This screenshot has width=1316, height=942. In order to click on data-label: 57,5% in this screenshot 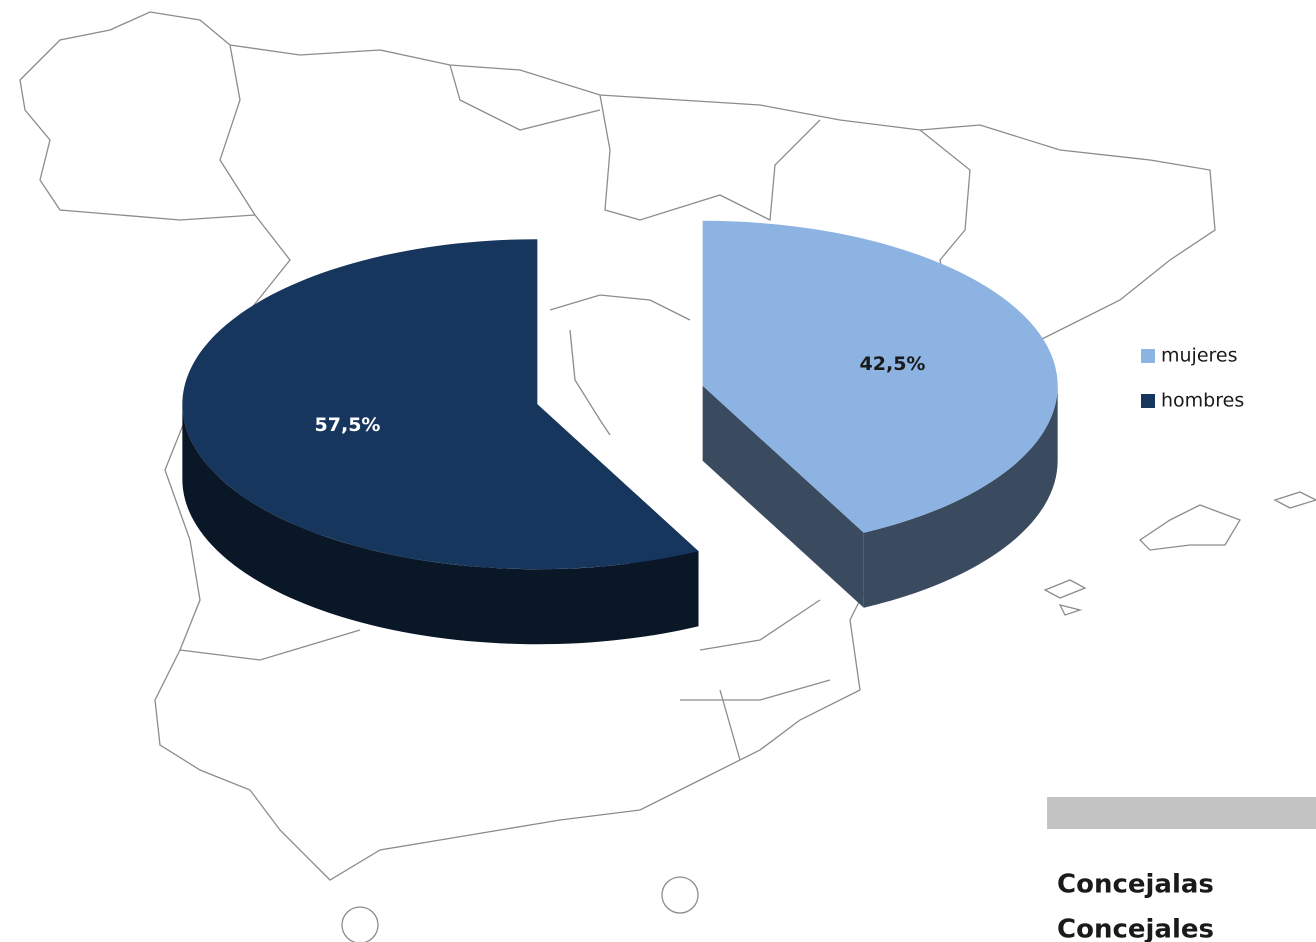, I will do `click(348, 425)`.